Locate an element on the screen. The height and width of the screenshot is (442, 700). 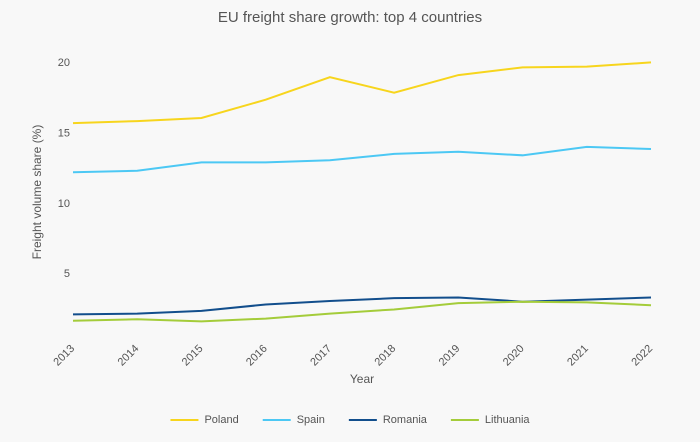
y-tick-label: 15 is located at coordinates (64, 133).